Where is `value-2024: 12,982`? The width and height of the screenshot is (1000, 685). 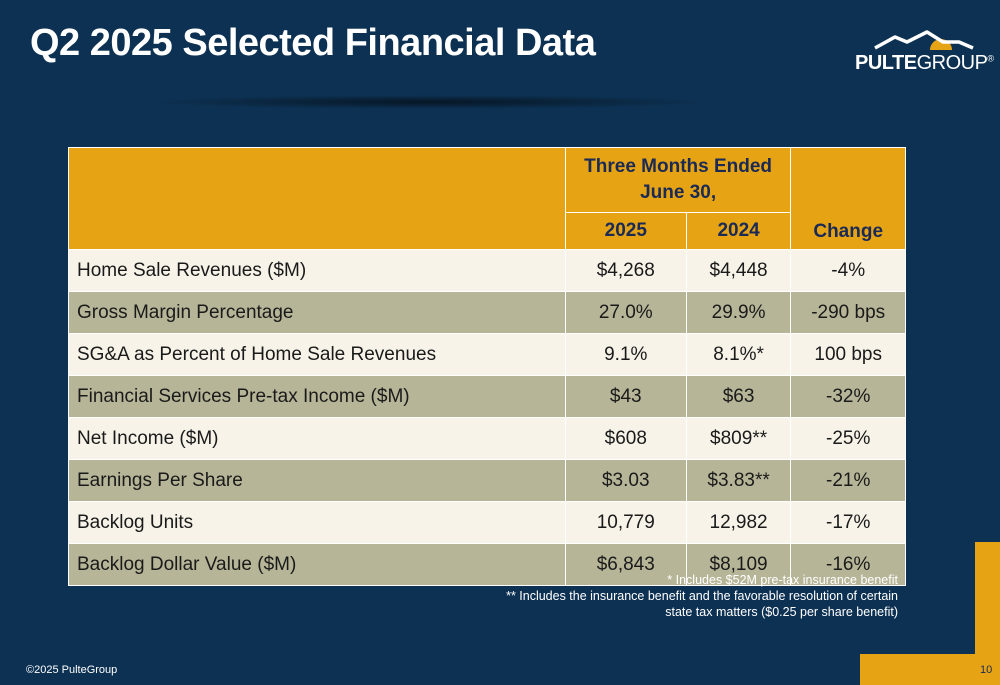 value-2024: 12,982 is located at coordinates (738, 522).